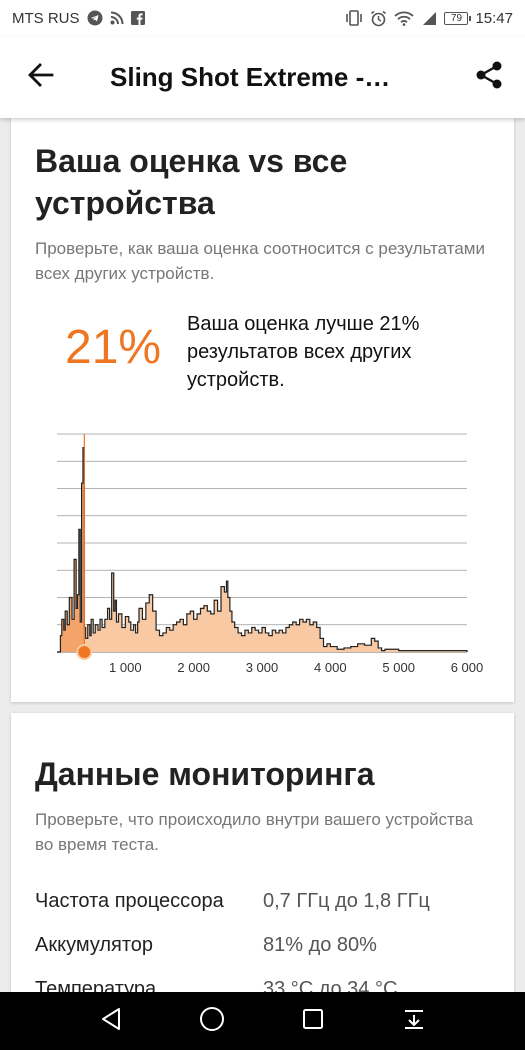 This screenshot has height=1050, width=525. Describe the element at coordinates (494, 18) in the screenshot. I see `clock: 15:47` at that location.